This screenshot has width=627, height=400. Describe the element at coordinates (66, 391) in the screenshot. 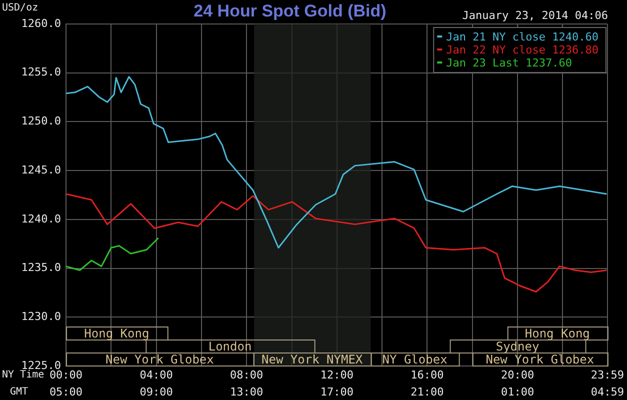

I see `x2-tick-label: 05:00` at that location.